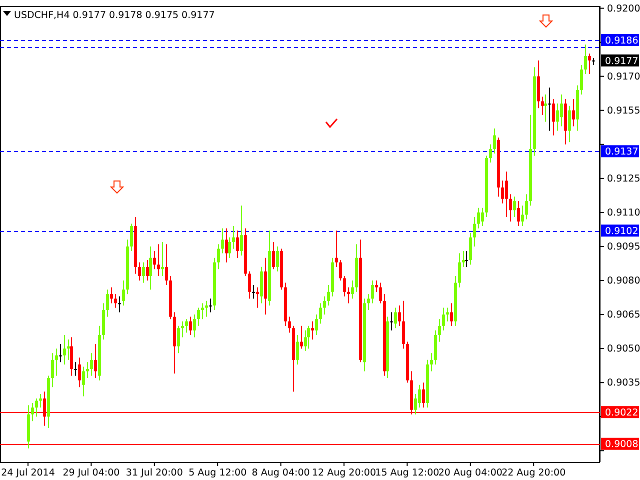  I want to click on y-tick-label: 0.9065, so click(623, 315).